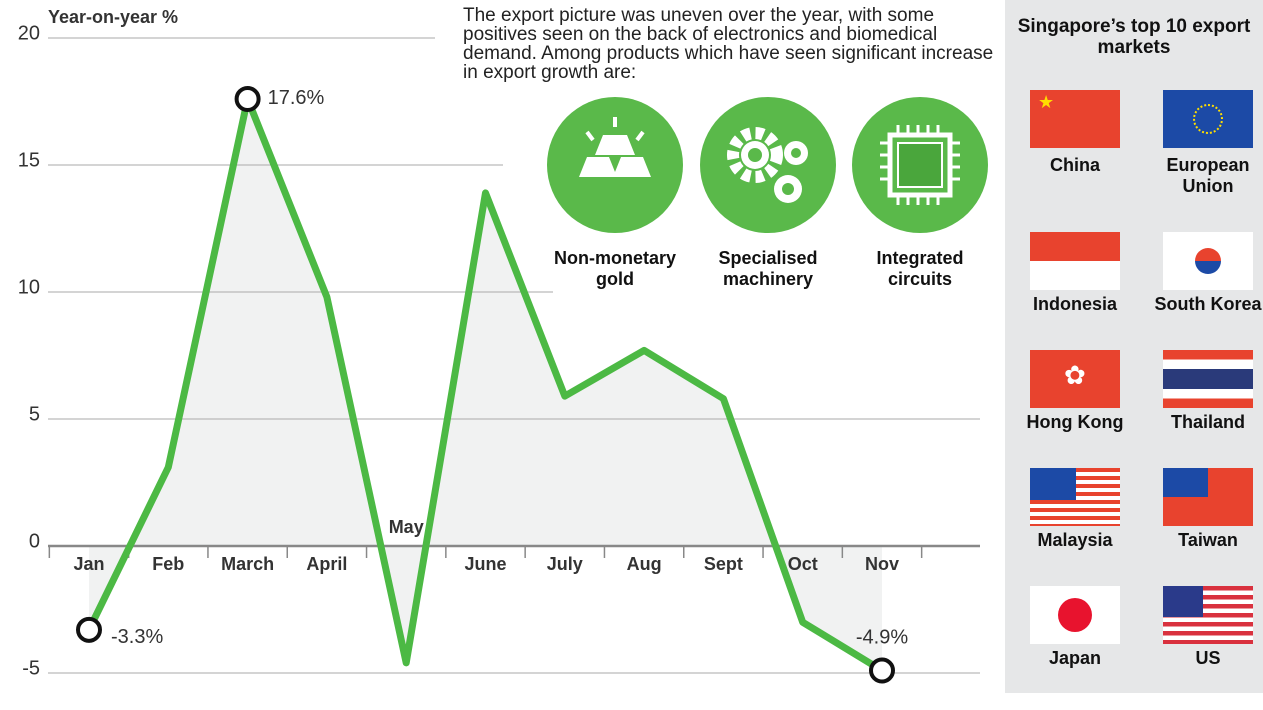 The image size is (1263, 710). Describe the element at coordinates (615, 165) in the screenshot. I see `gold-icon` at that location.